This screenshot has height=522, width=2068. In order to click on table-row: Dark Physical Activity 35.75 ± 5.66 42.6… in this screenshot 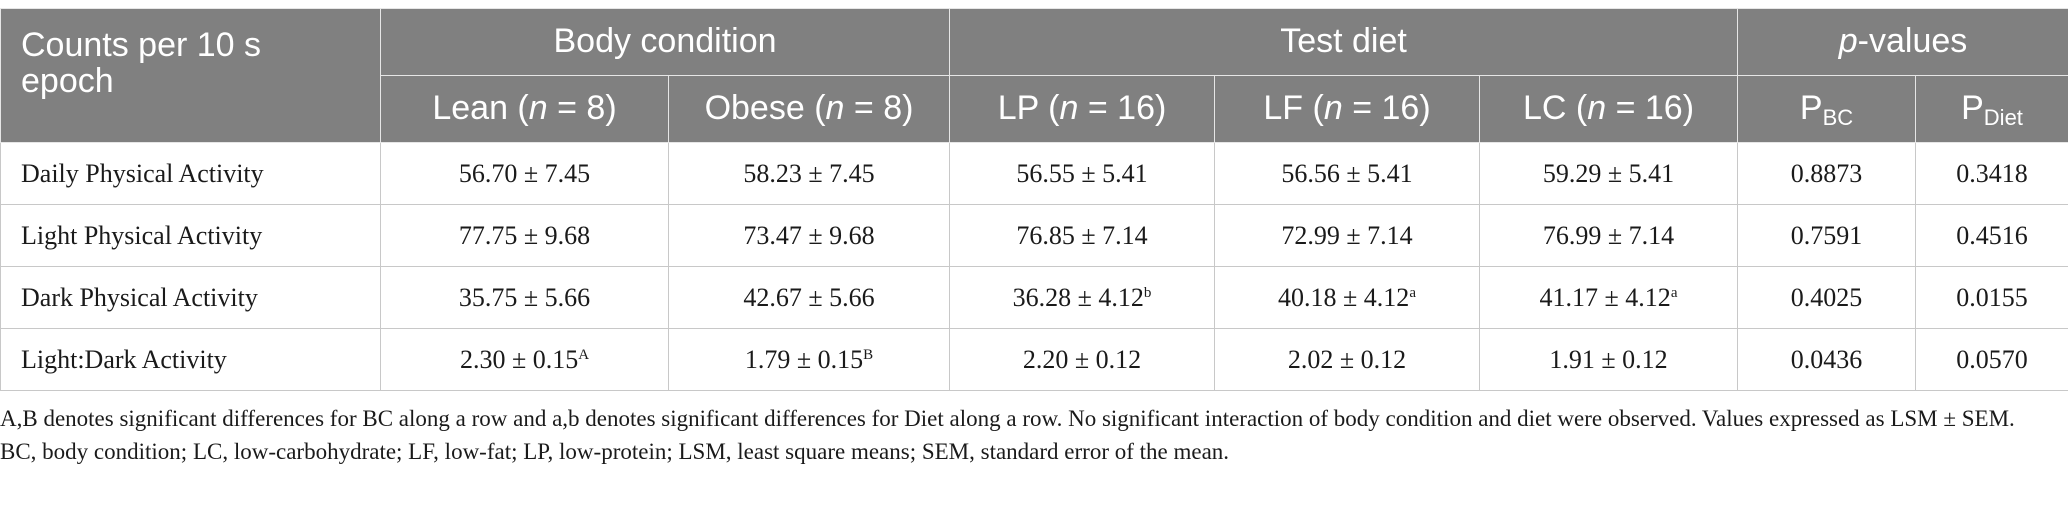, I will do `click(1034, 297)`.